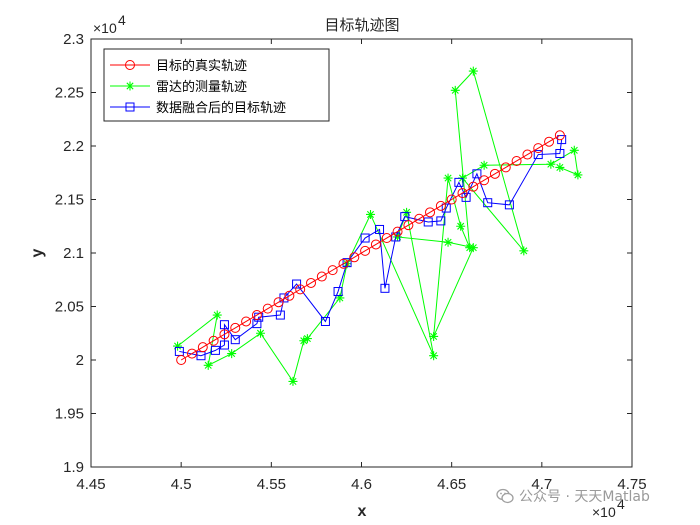  I want to click on y-exponent: ×10 4, so click(109, 24).